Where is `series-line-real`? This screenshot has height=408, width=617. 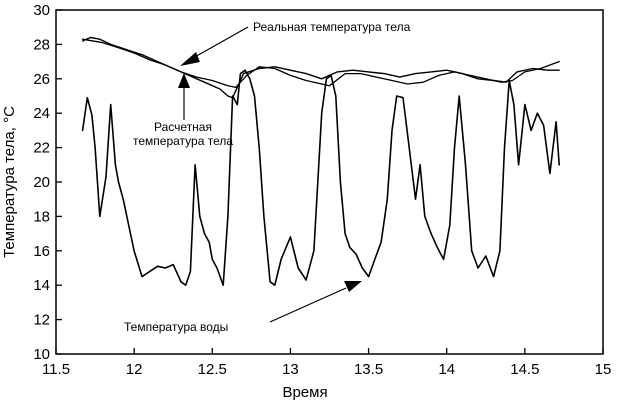
series-line-real is located at coordinates (320, 67).